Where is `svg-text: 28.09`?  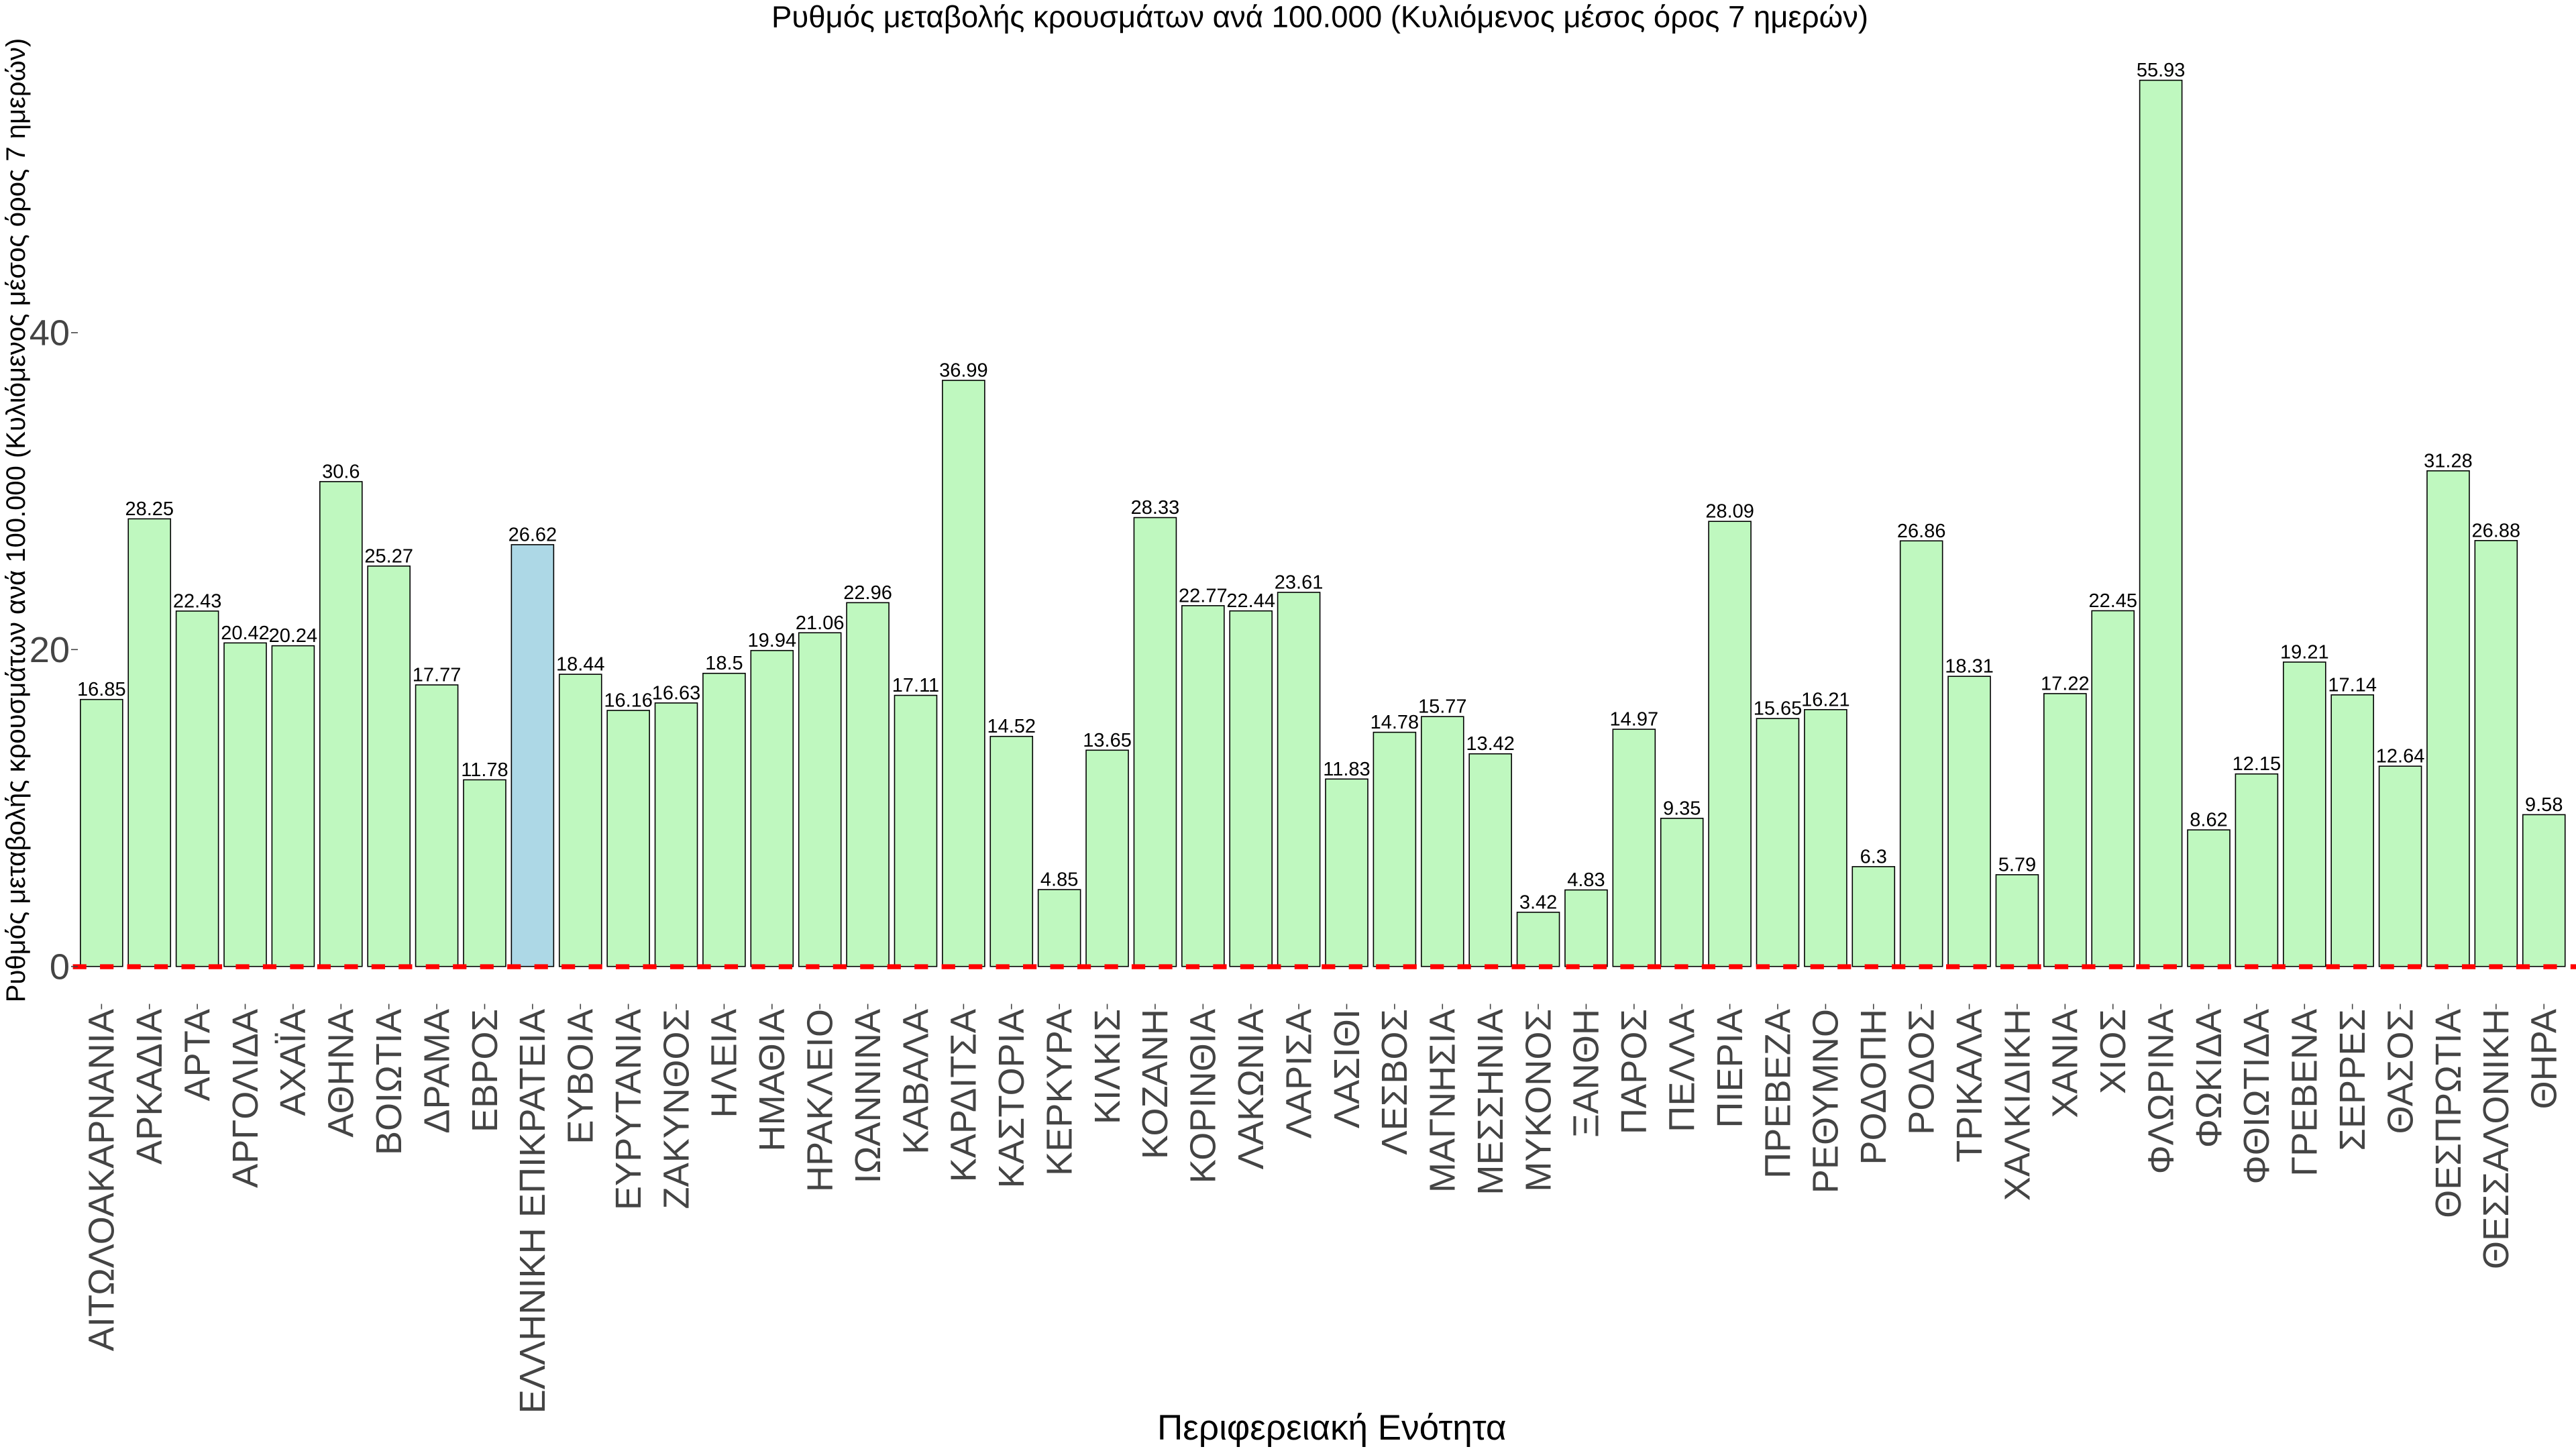
svg-text: 28.09 is located at coordinates (1729, 512).